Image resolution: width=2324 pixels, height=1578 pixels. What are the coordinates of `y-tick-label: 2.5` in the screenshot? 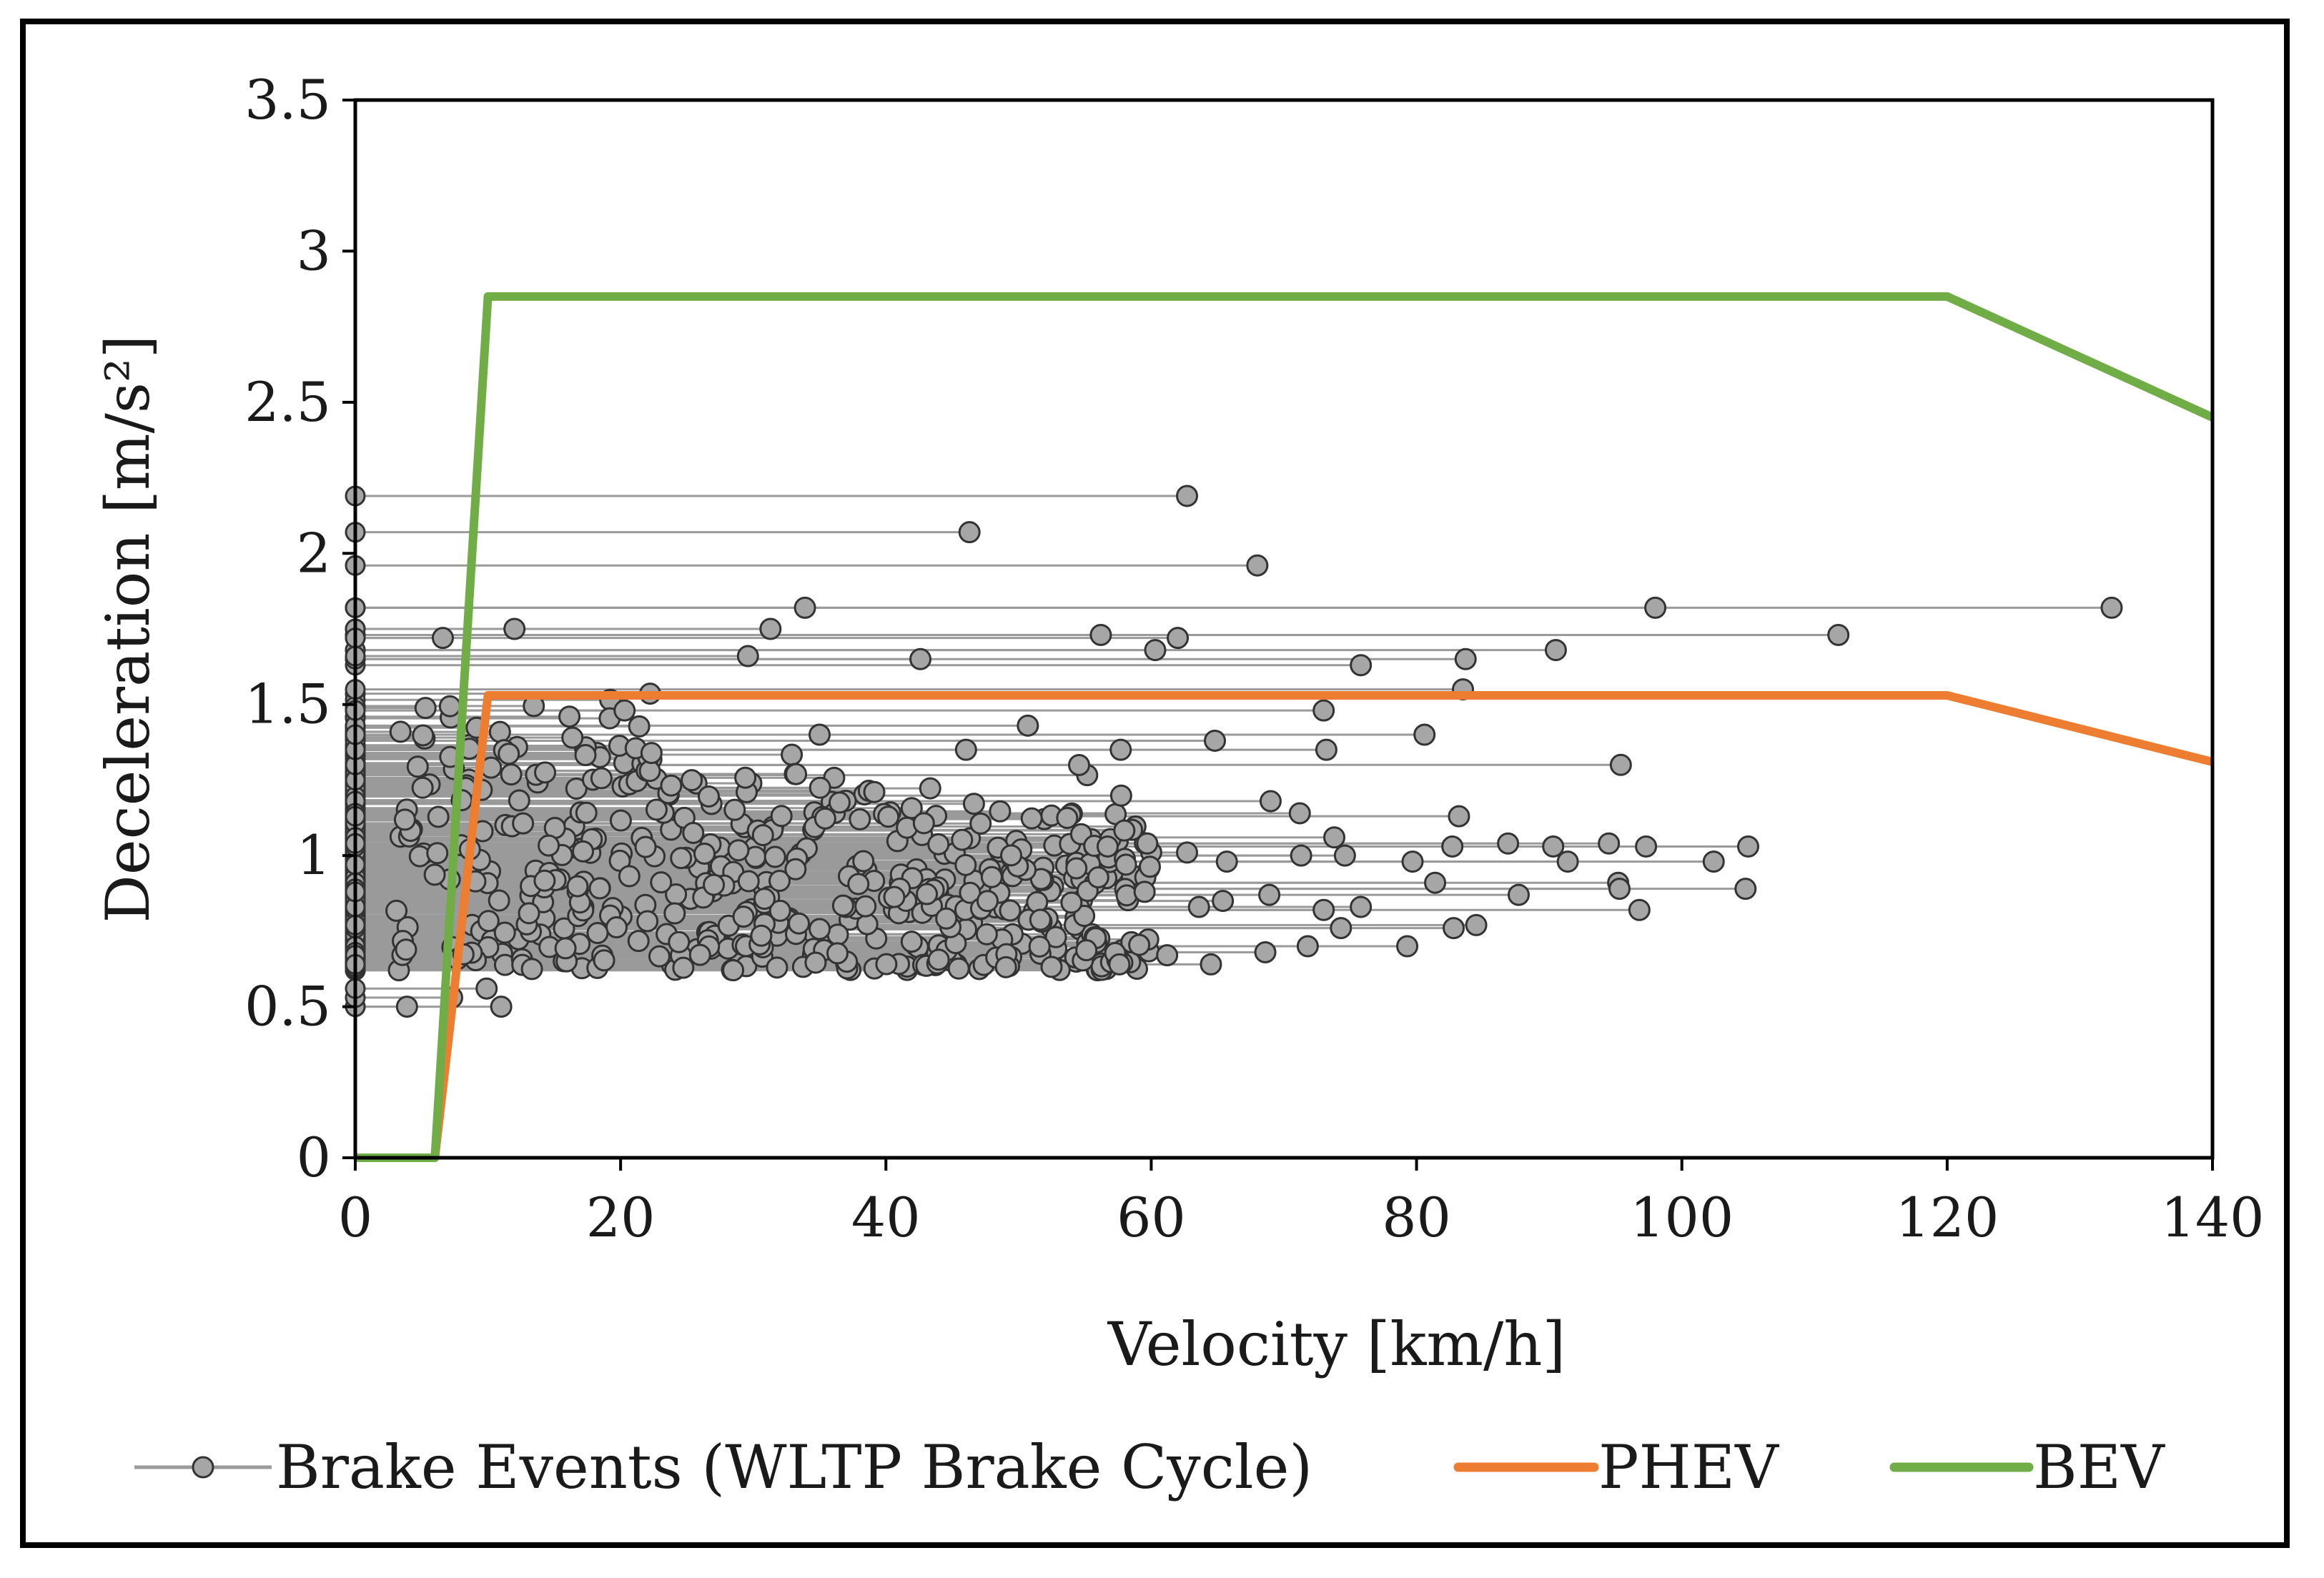 It's located at (287, 402).